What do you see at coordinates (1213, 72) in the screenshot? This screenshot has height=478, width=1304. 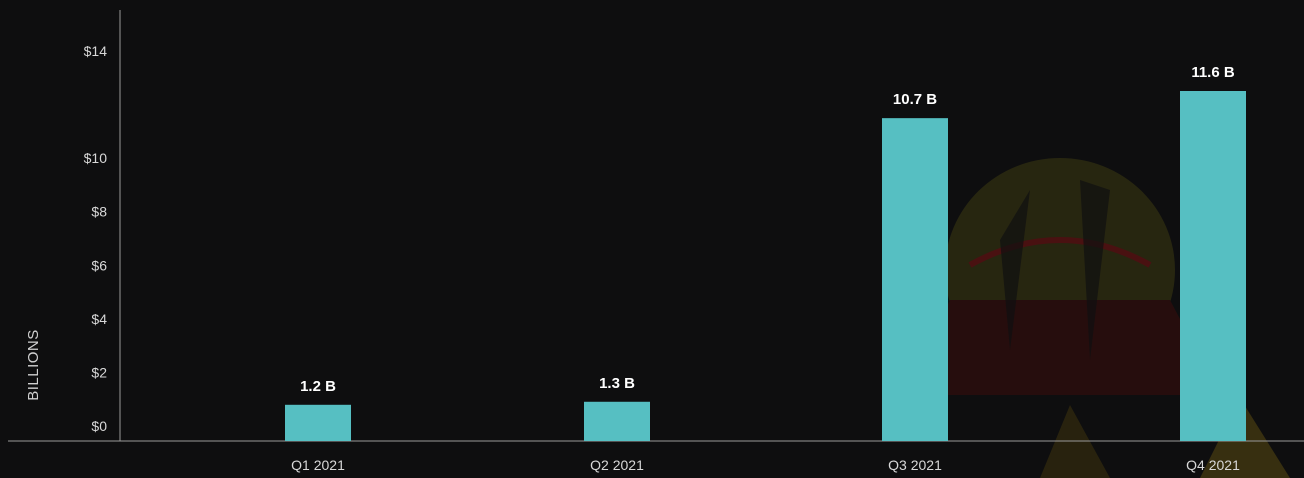 I see `data-label: 11.6 B` at bounding box center [1213, 72].